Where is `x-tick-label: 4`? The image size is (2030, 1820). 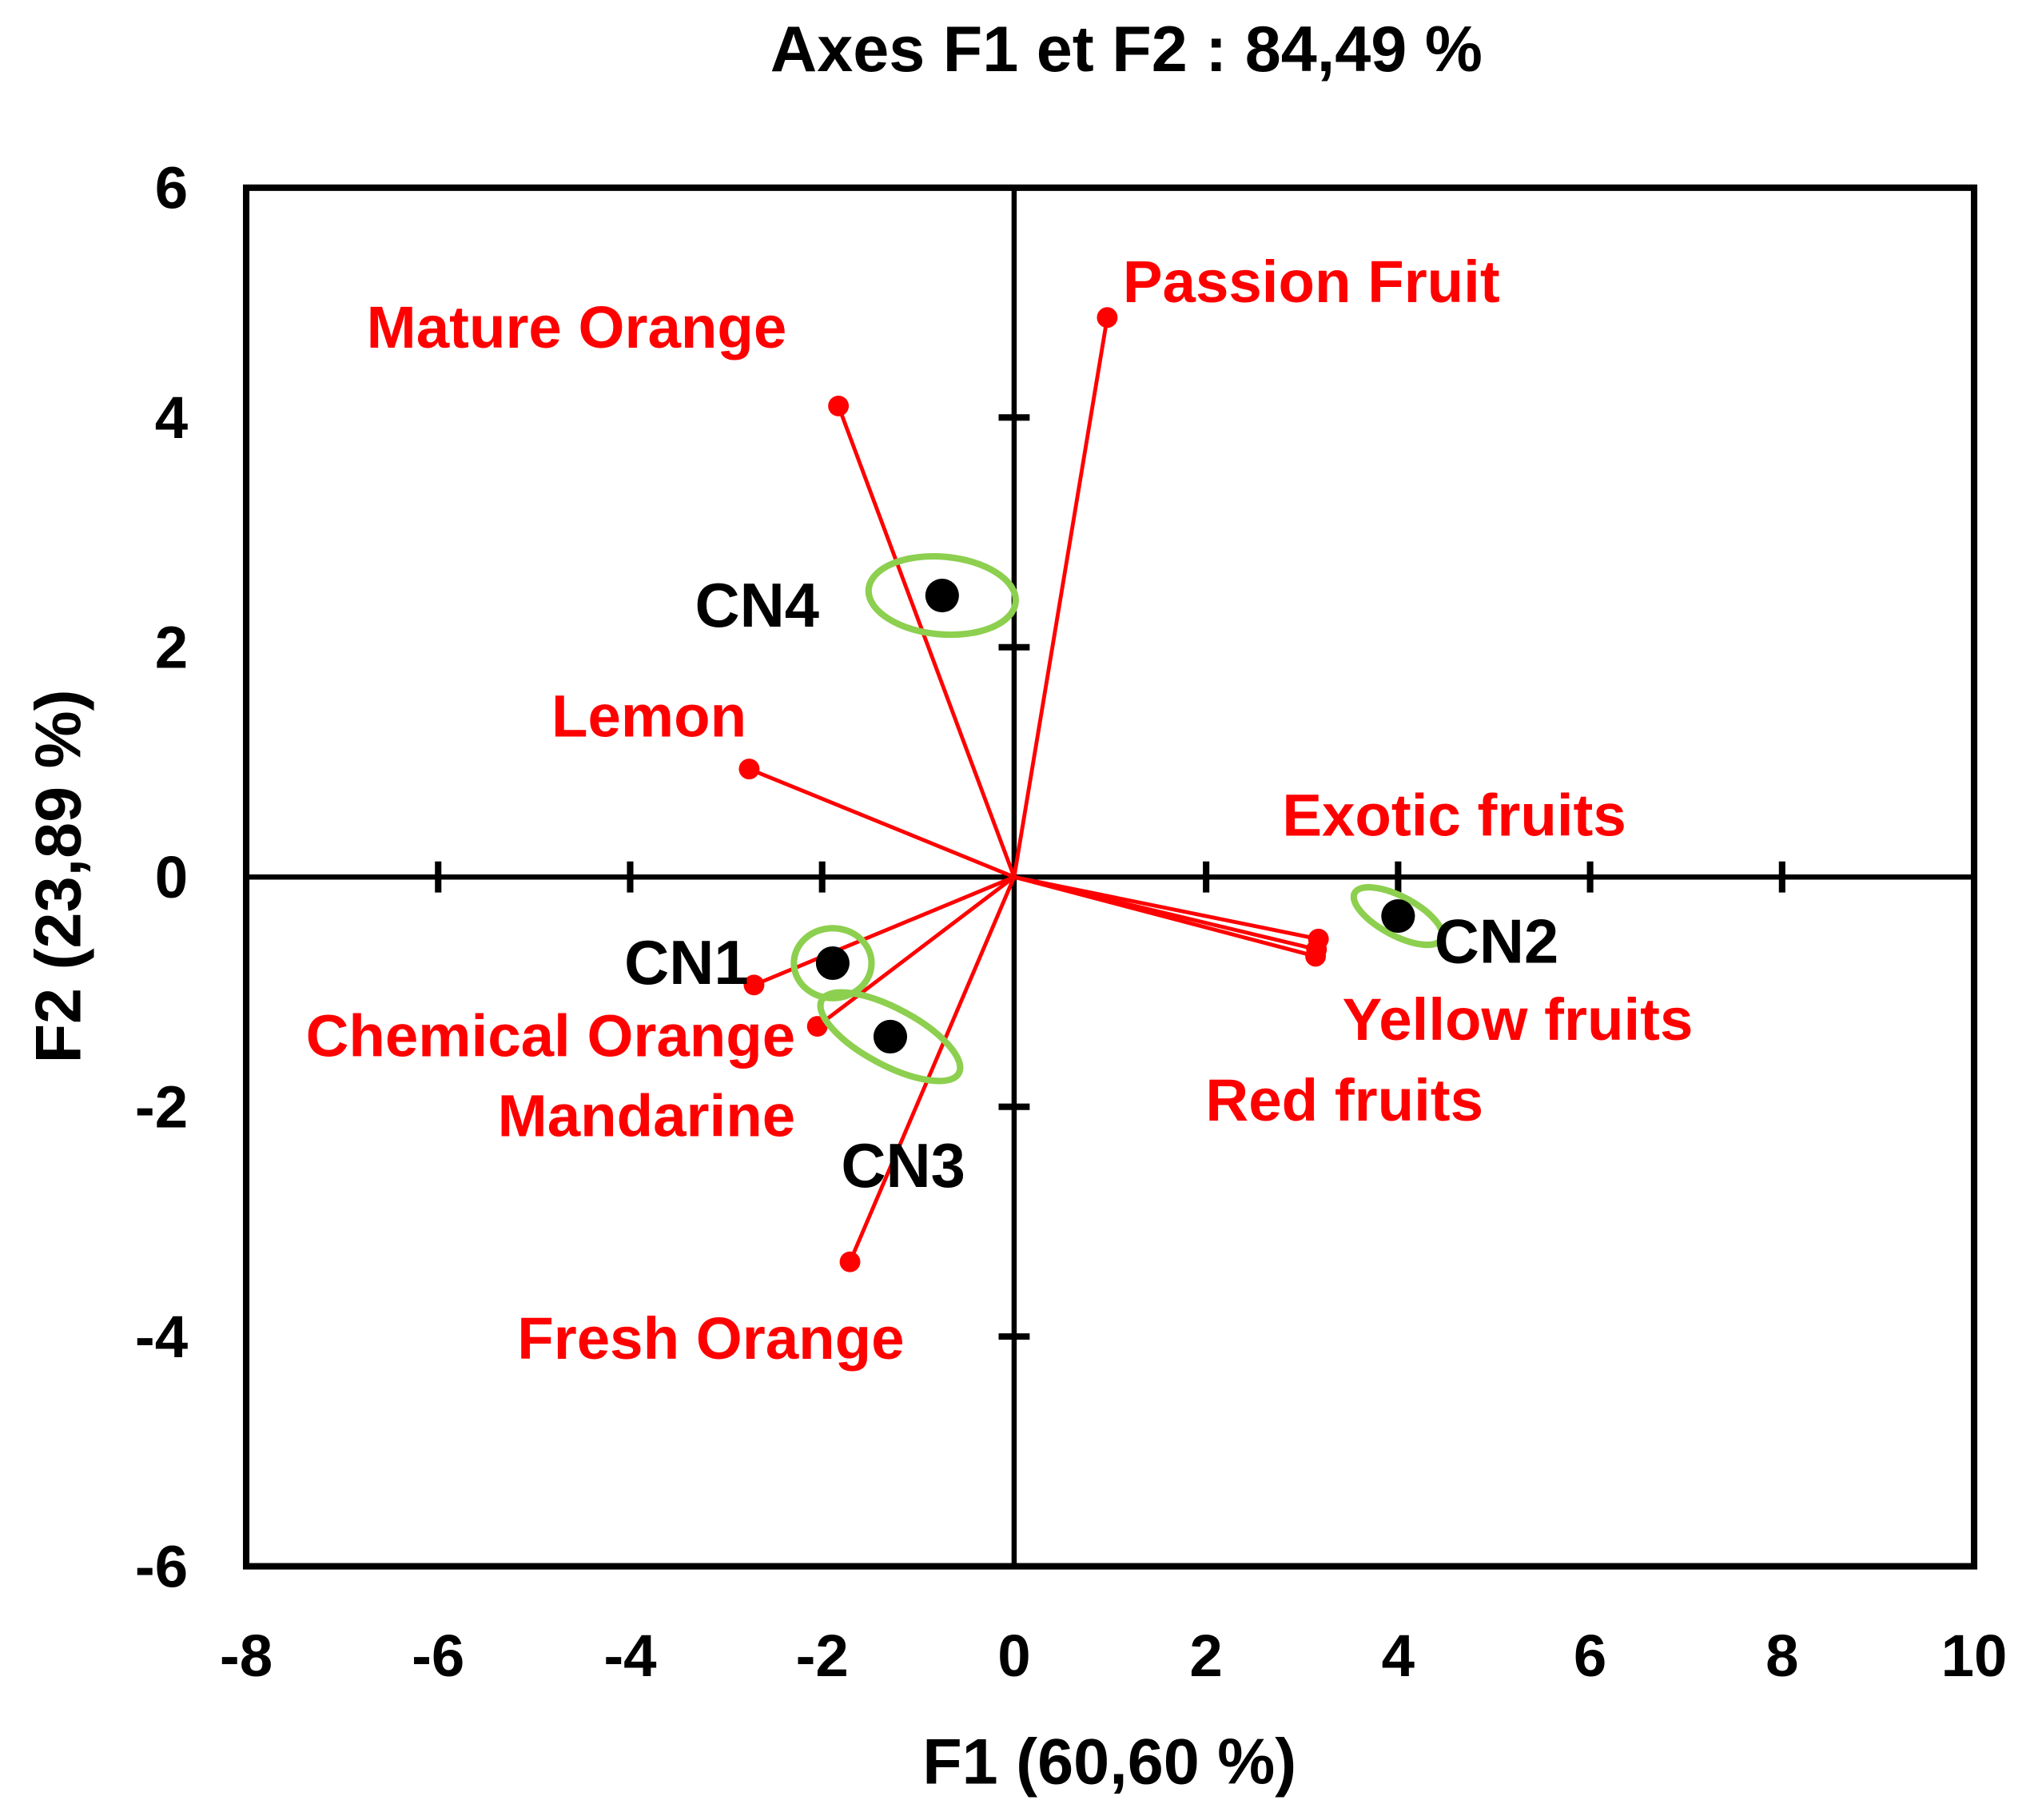
x-tick-label: 4 is located at coordinates (1398, 1656).